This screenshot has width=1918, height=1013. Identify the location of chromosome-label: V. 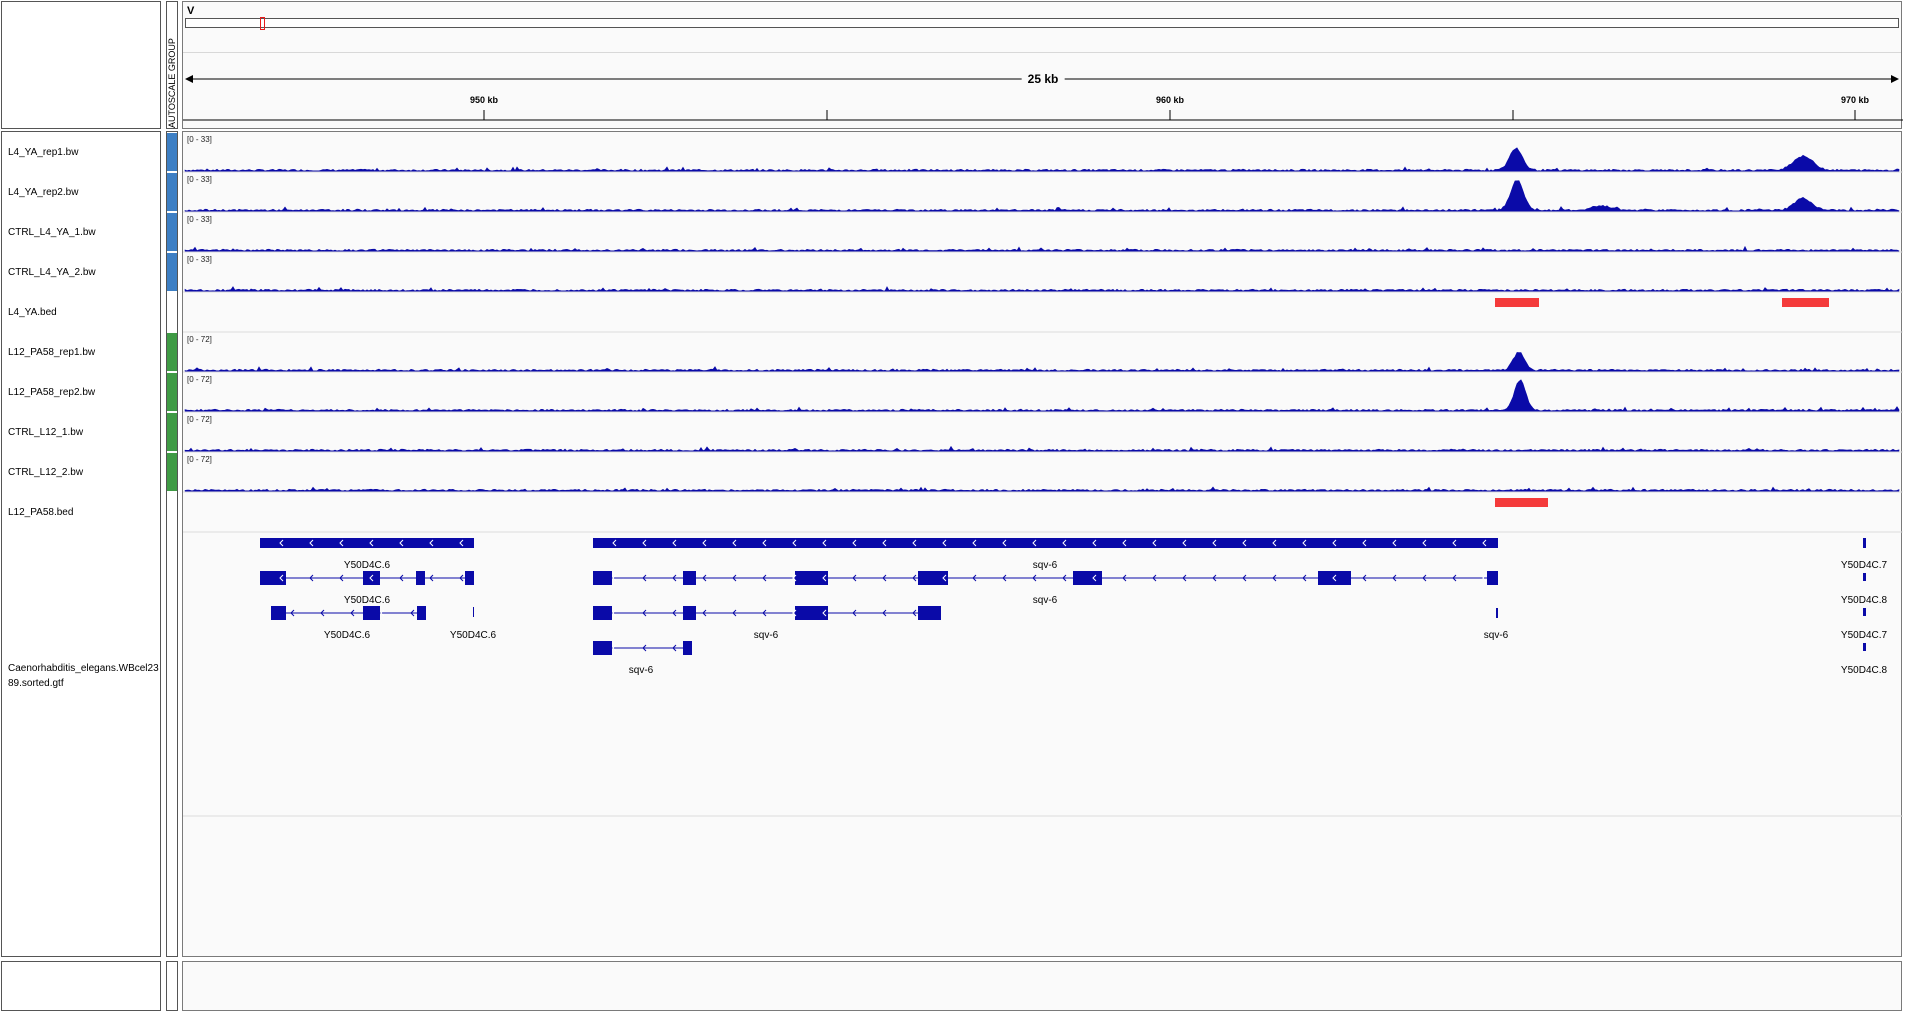
(191, 11).